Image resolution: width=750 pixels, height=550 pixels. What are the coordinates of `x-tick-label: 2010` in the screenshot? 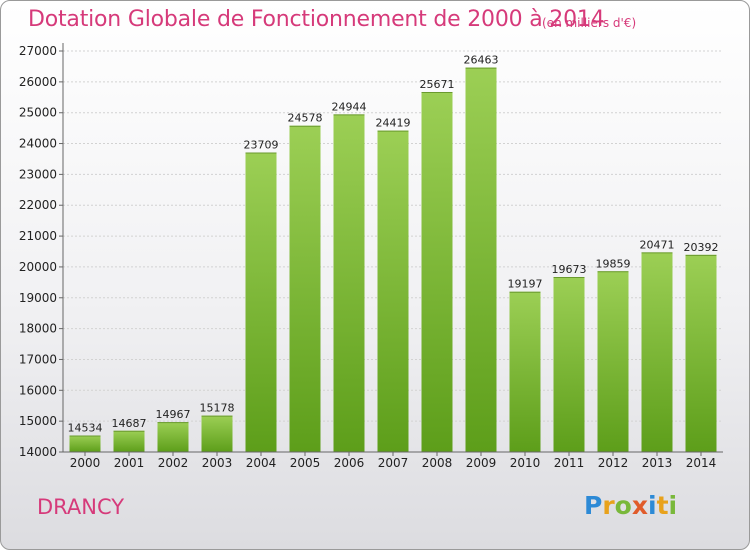 It's located at (525, 463).